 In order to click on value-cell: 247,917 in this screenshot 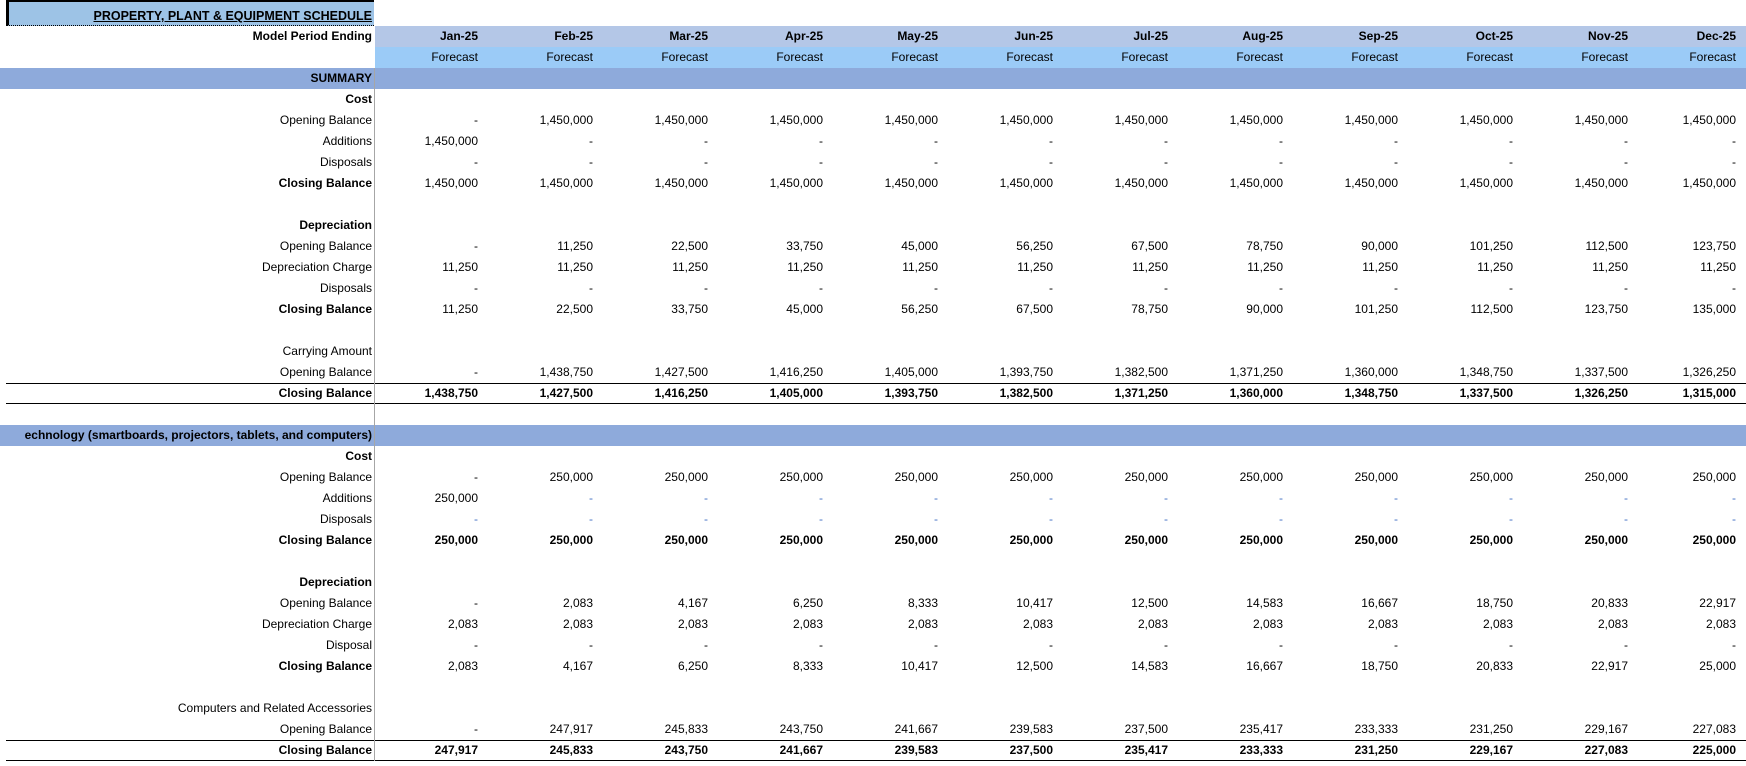, I will do `click(456, 750)`.